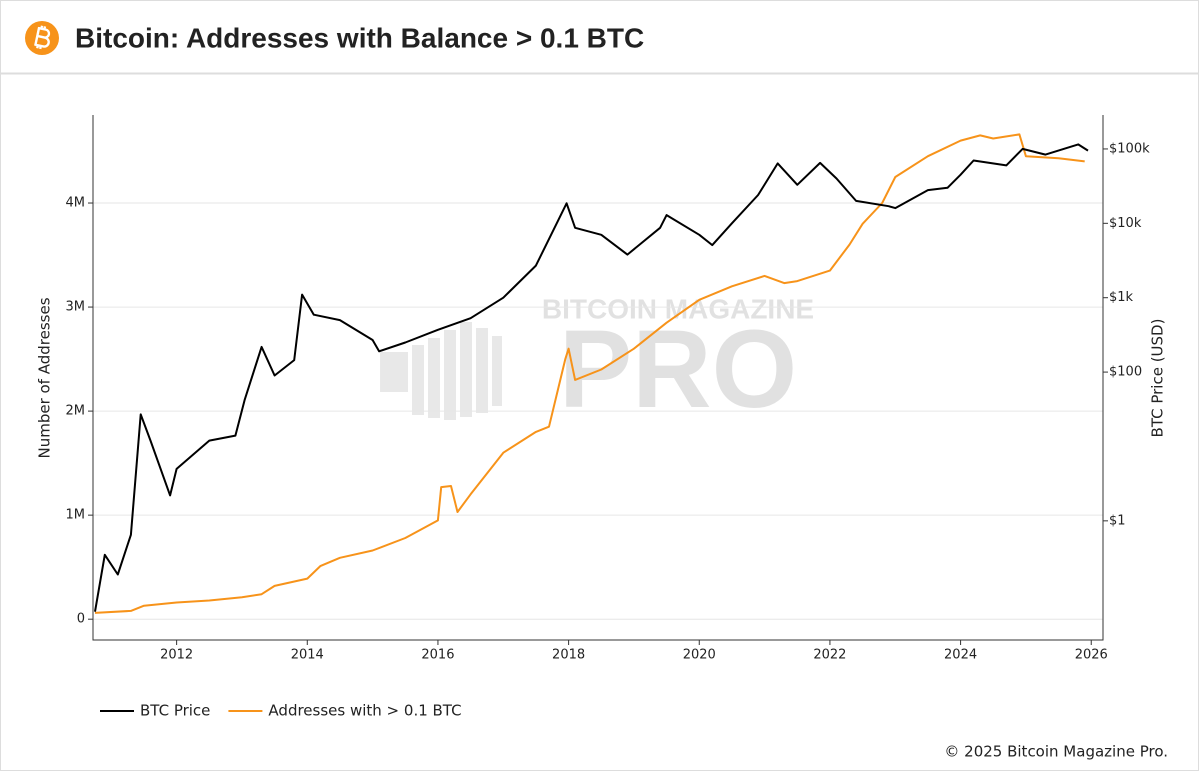  What do you see at coordinates (441, 371) in the screenshot?
I see `watermark-logo` at bounding box center [441, 371].